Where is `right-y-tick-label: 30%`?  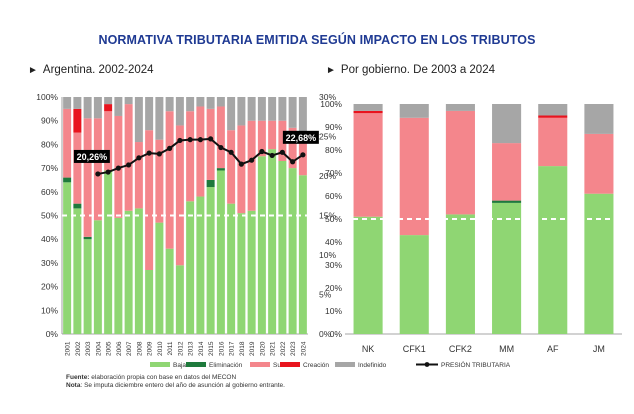
right-y-tick-label: 30% is located at coordinates (333, 265).